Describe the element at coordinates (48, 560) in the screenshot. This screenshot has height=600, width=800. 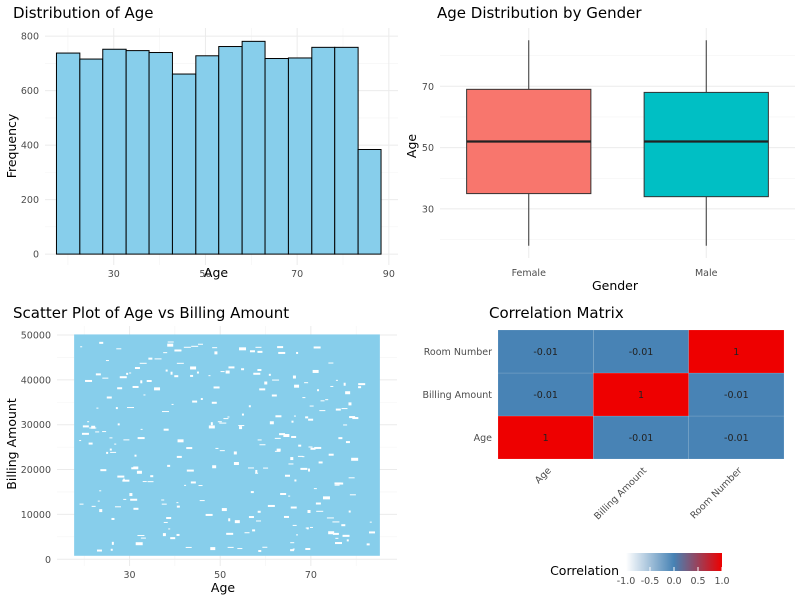
I see `y-tick-label: 0` at that location.